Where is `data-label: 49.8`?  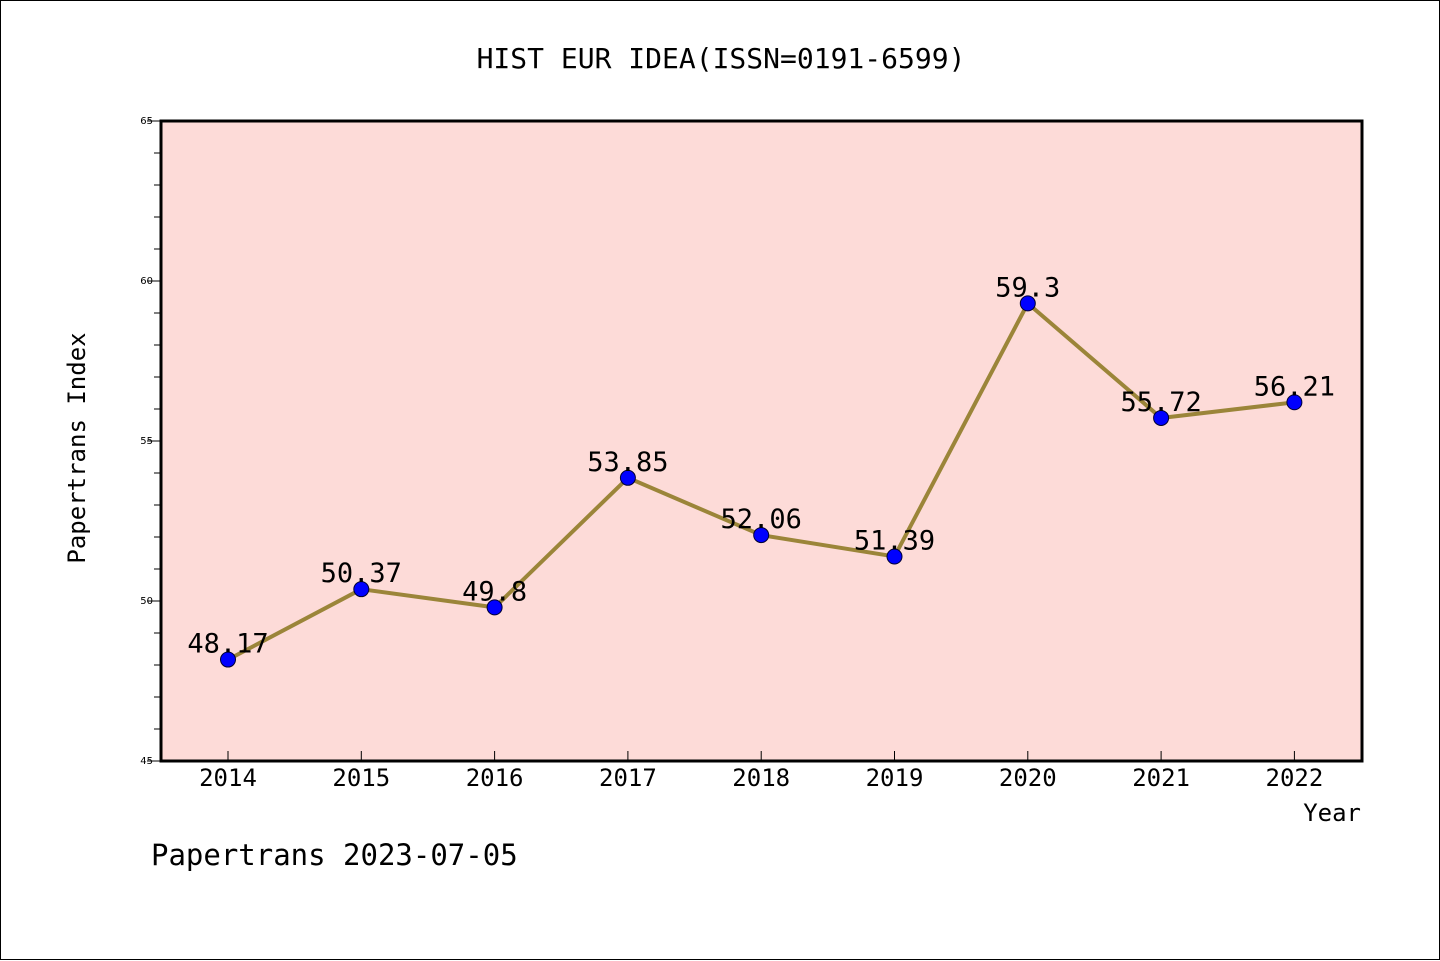 data-label: 49.8 is located at coordinates (494, 591).